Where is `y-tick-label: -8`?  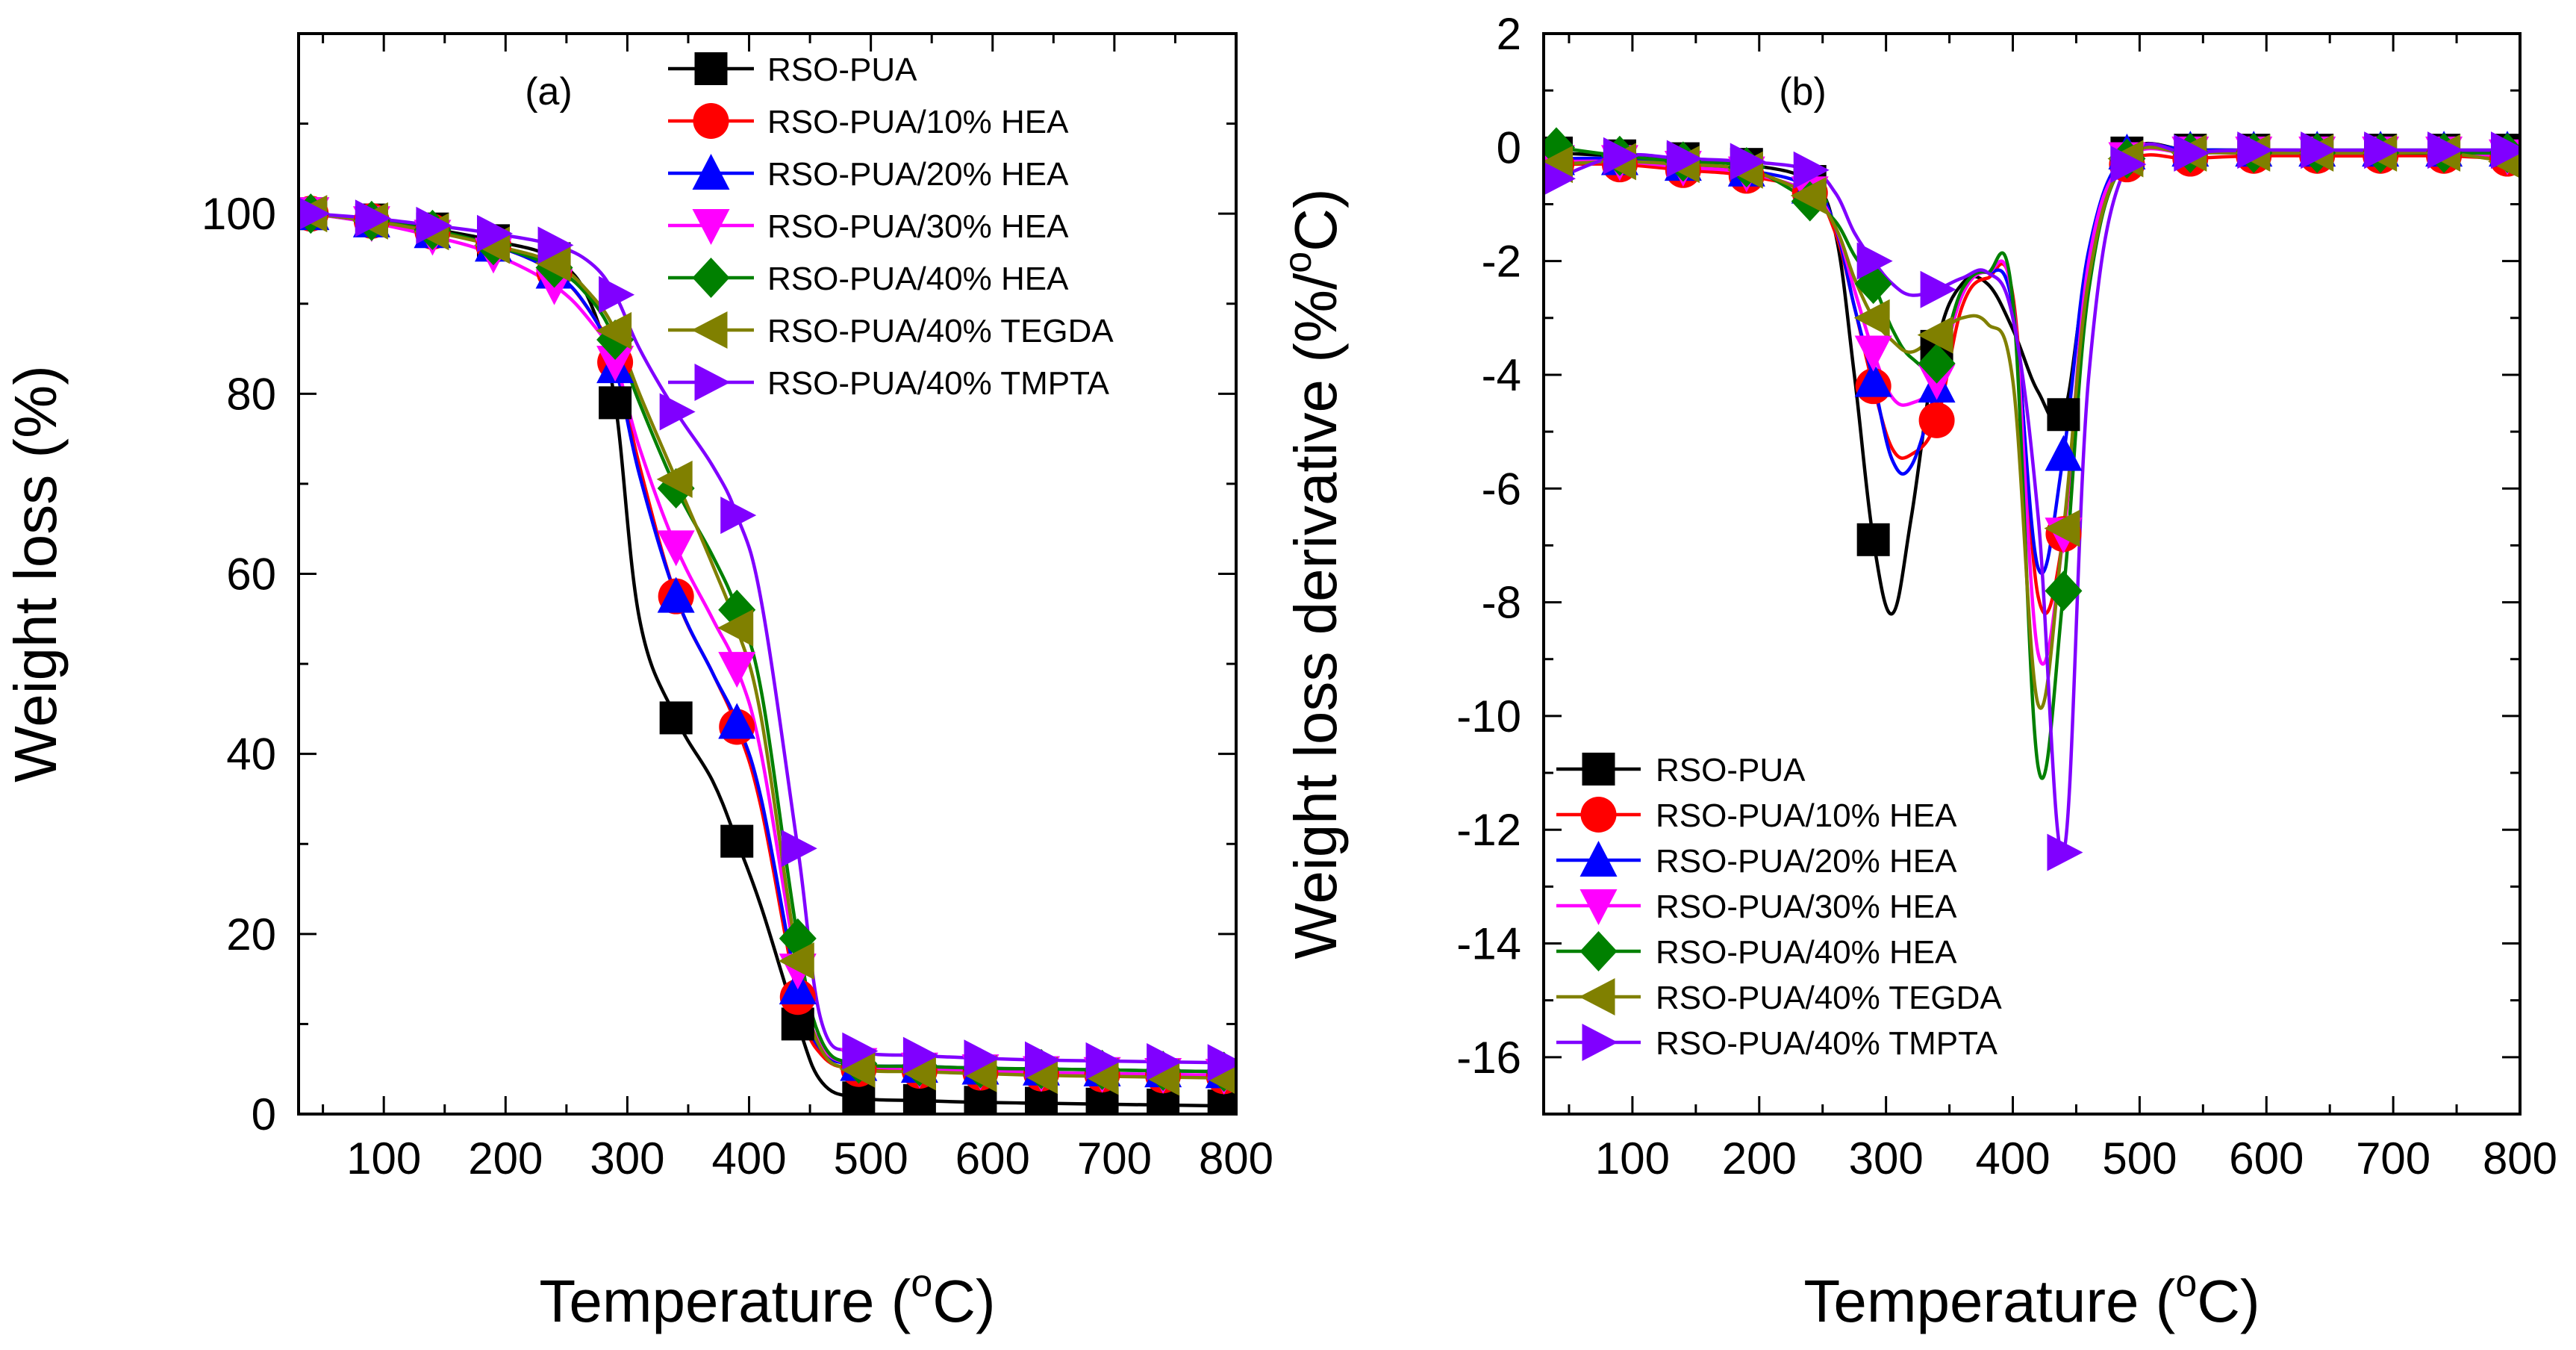
y-tick-label: -8 is located at coordinates (1501, 603).